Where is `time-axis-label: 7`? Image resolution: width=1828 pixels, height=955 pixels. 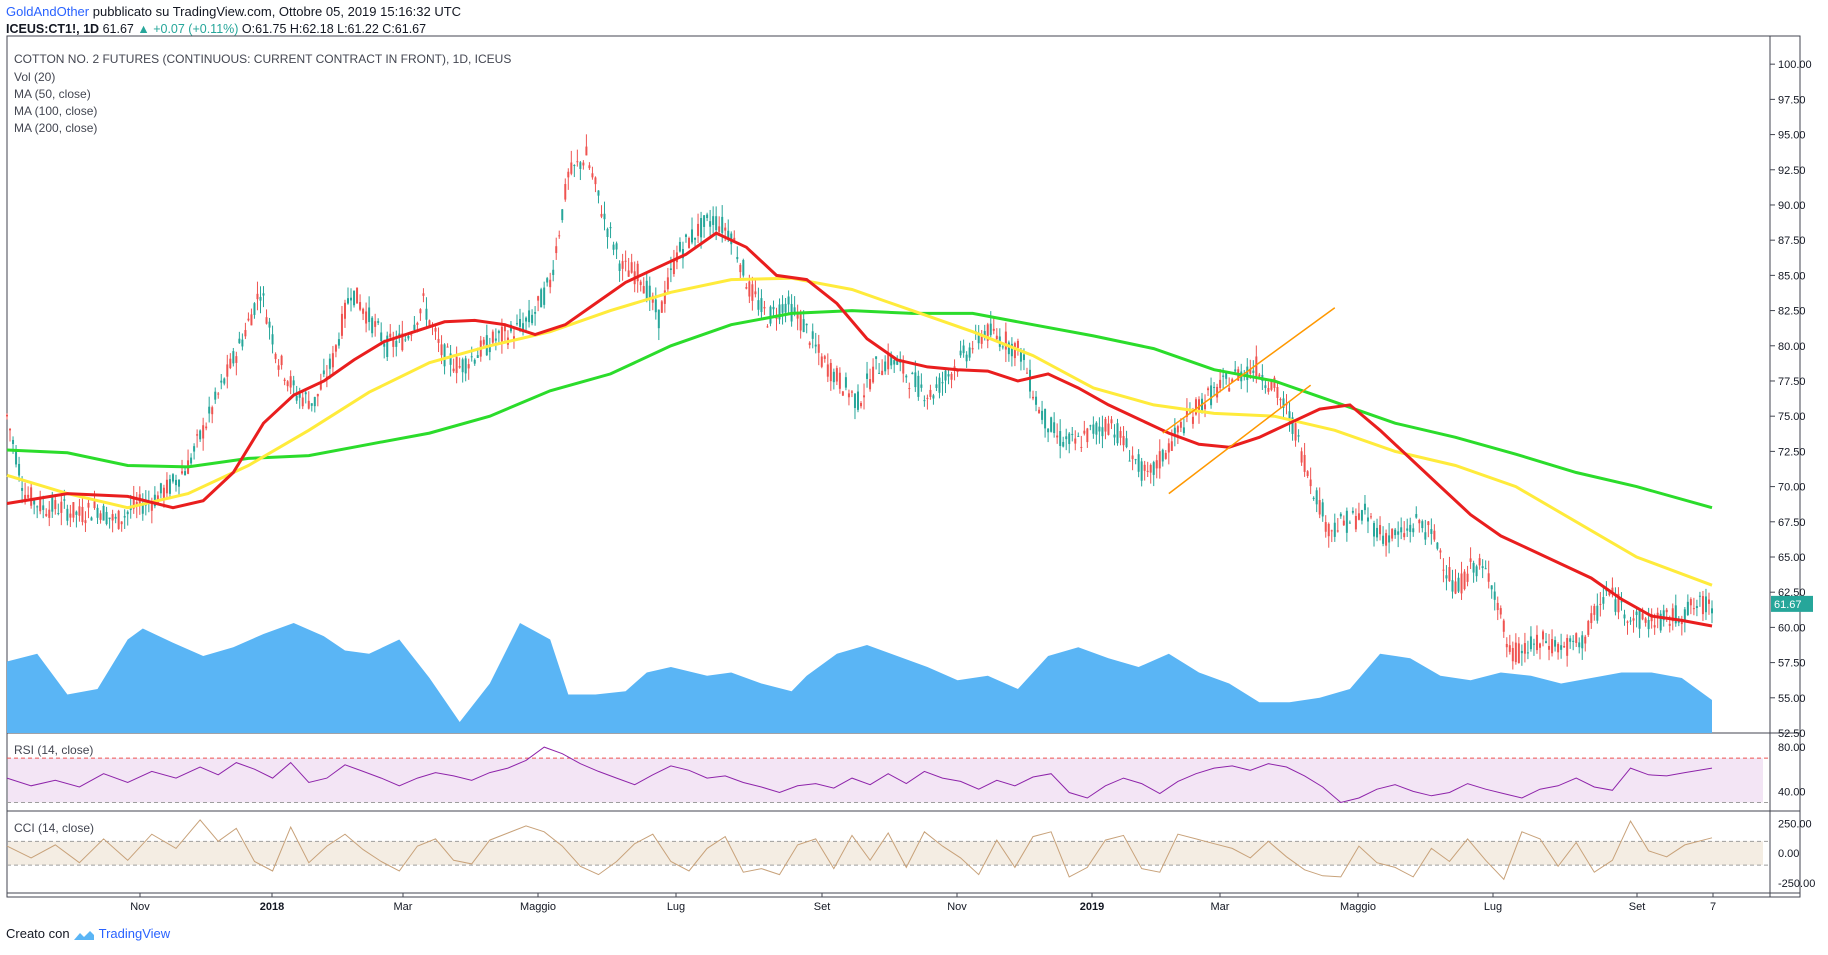 time-axis-label: 7 is located at coordinates (1713, 907).